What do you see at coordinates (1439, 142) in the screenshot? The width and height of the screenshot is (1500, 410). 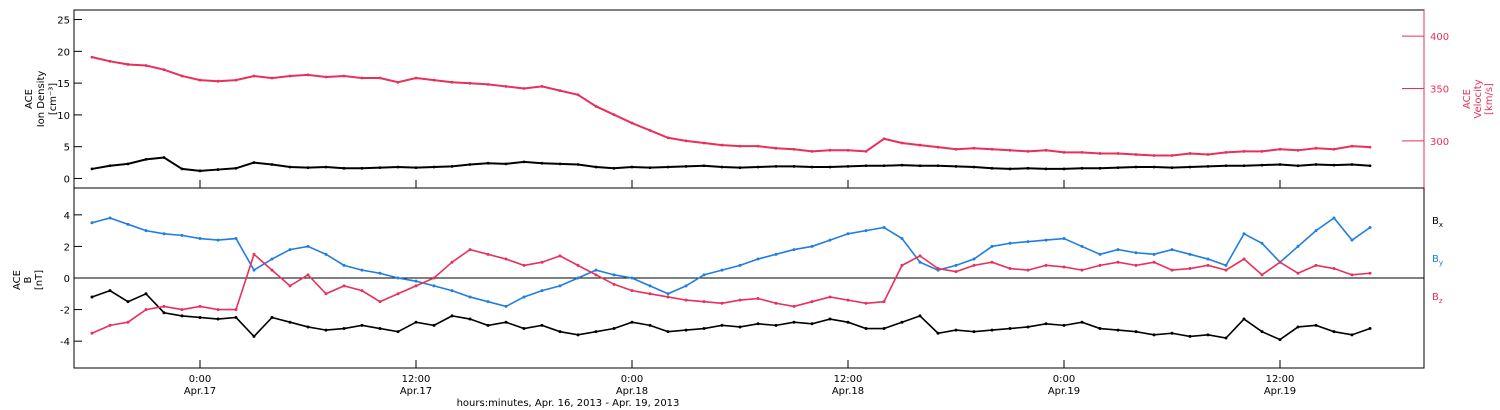 I see `velocity-tick-label-0: 300` at bounding box center [1439, 142].